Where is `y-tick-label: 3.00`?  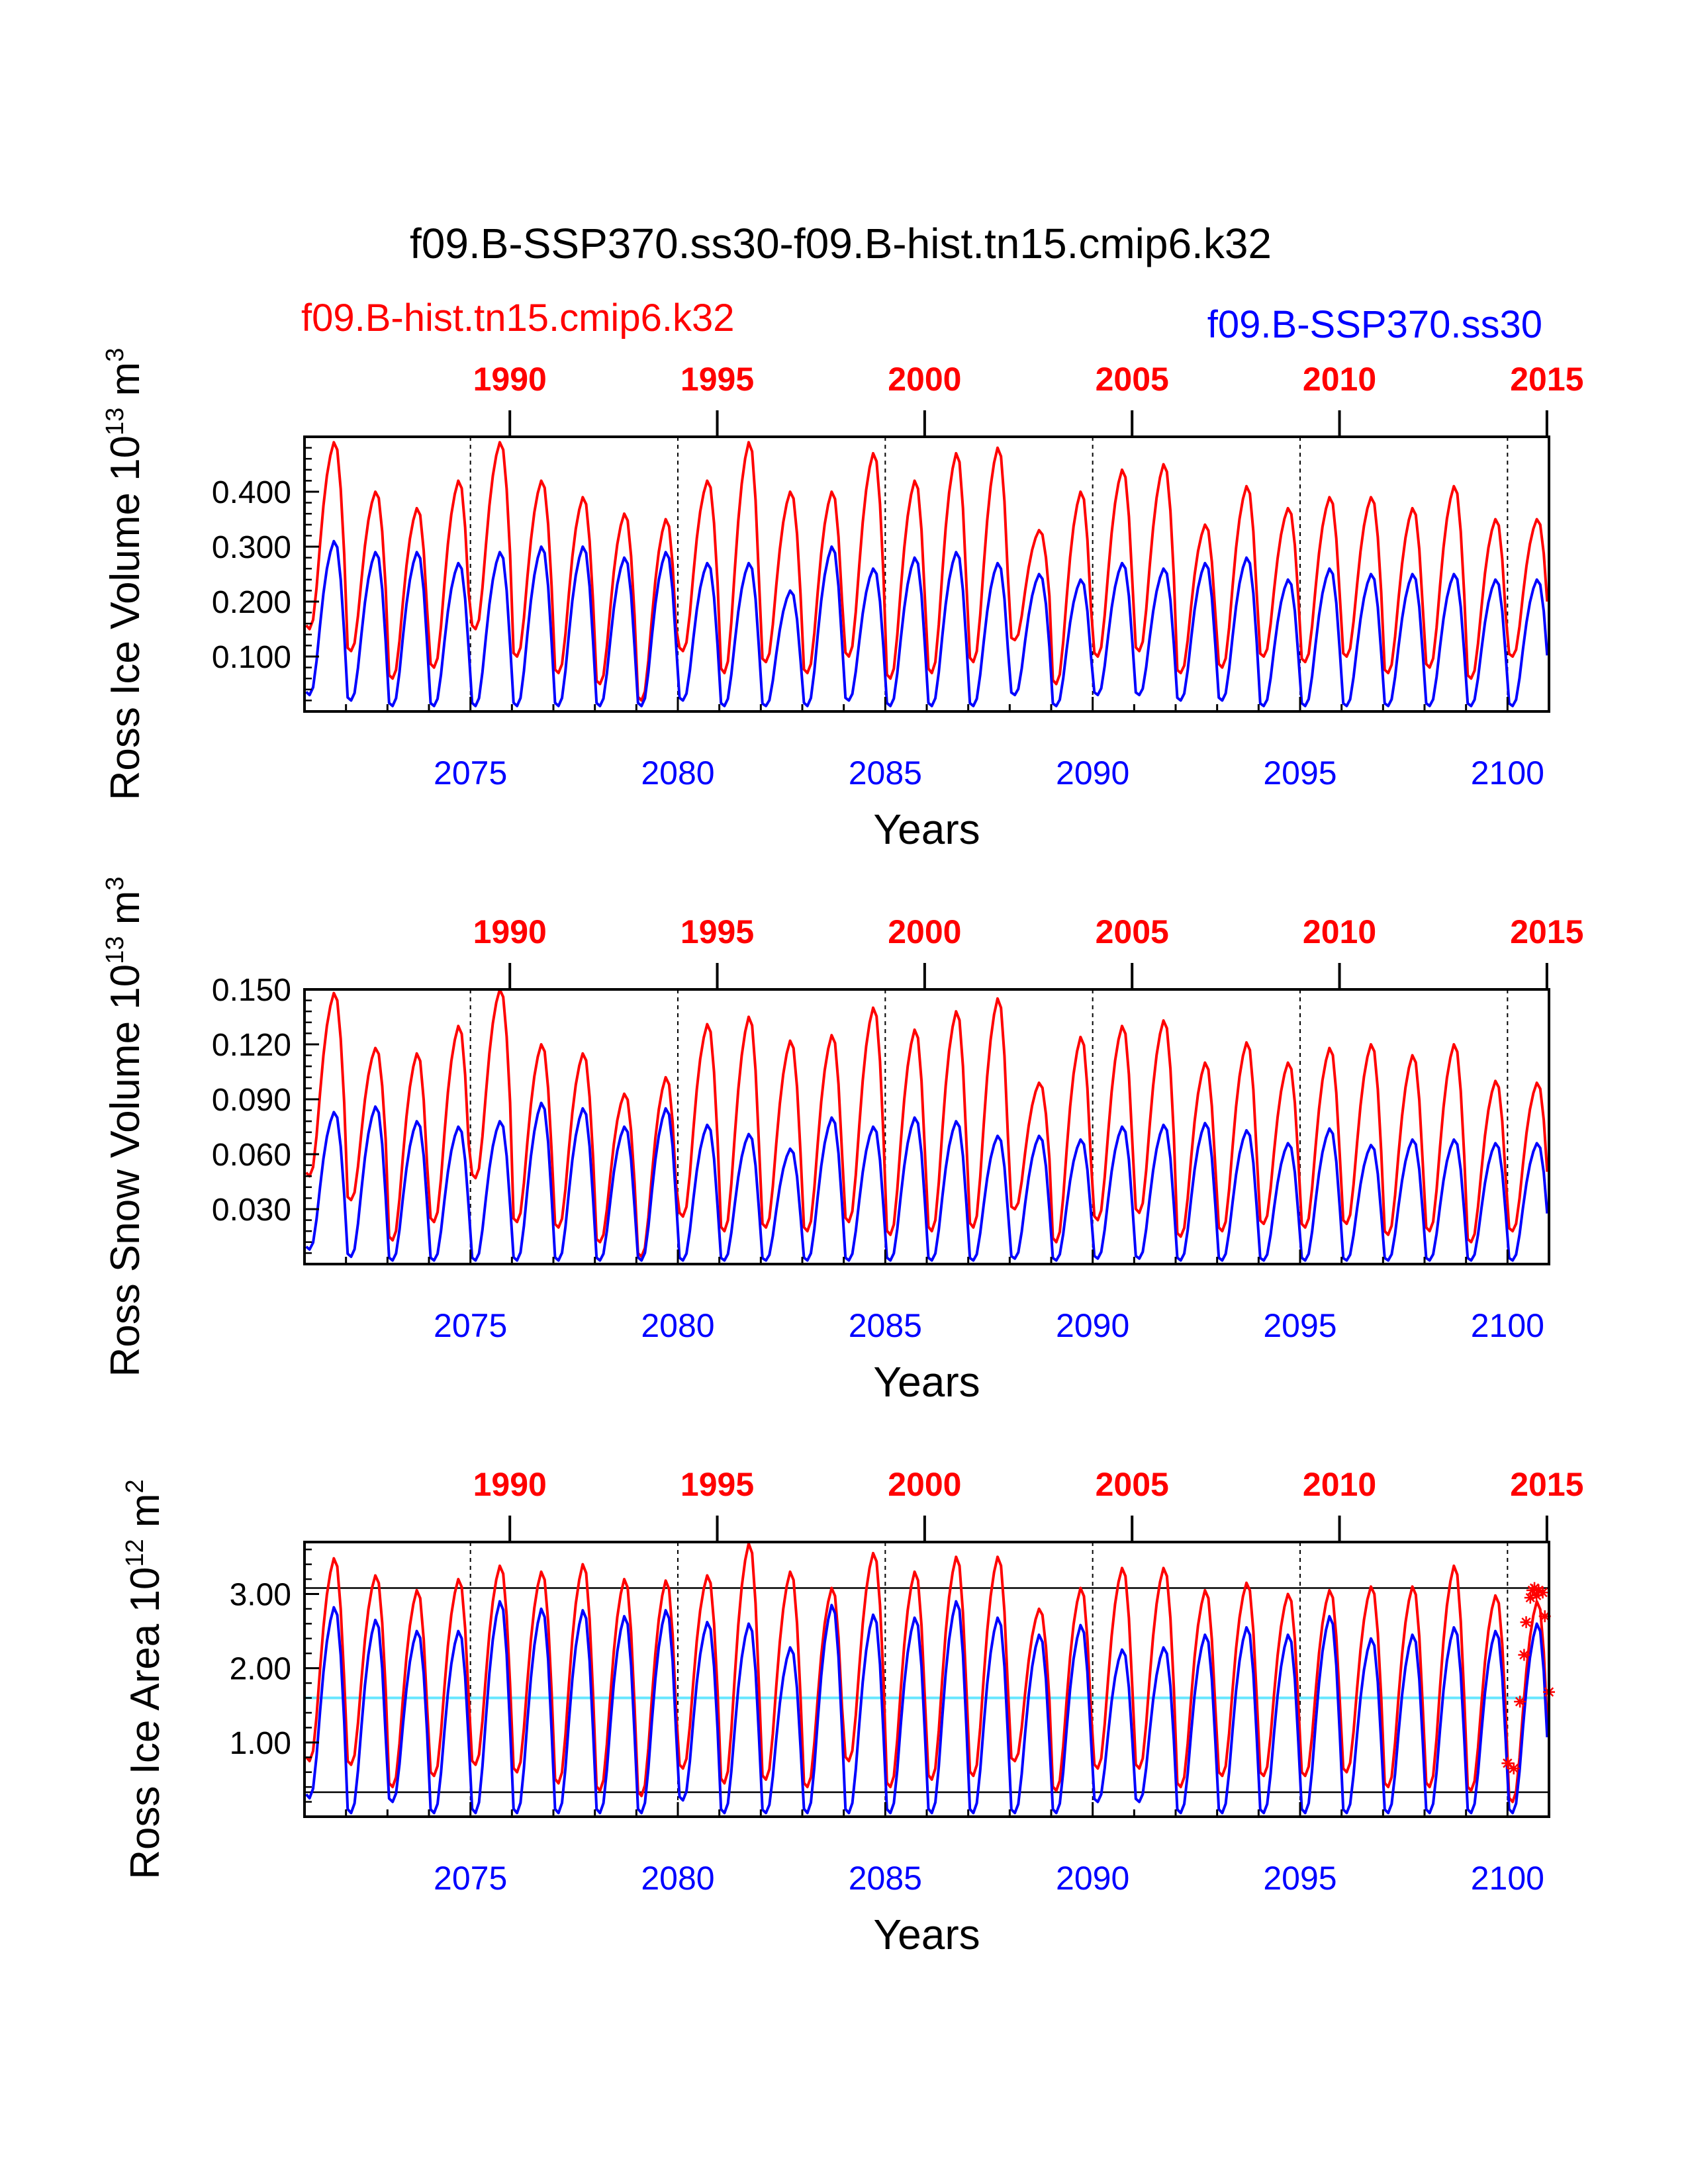
y-tick-label: 3.00 is located at coordinates (260, 1595).